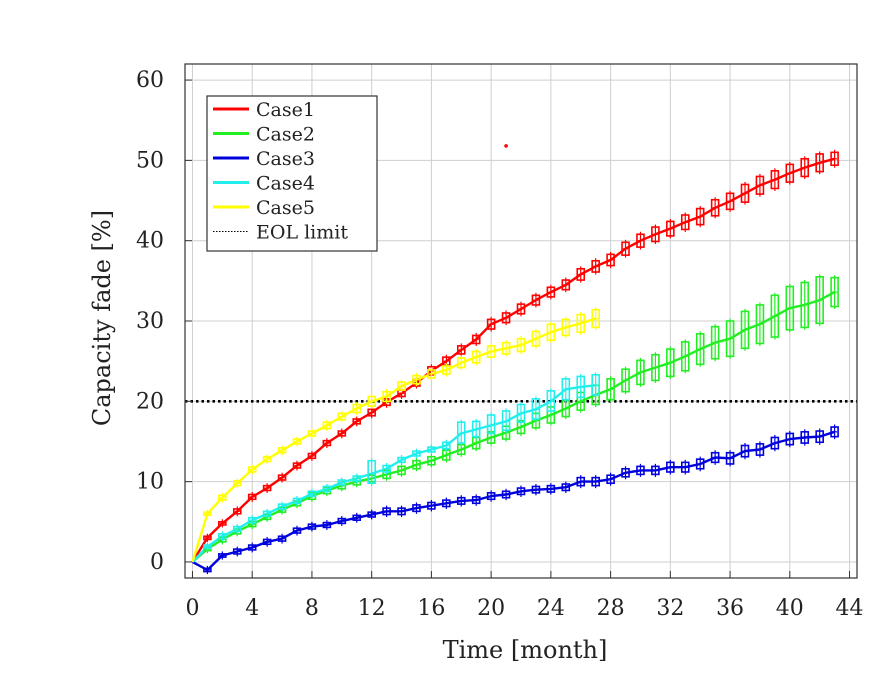 This screenshot has height=681, width=886. What do you see at coordinates (150, 241) in the screenshot?
I see `y-tick-label: 40` at bounding box center [150, 241].